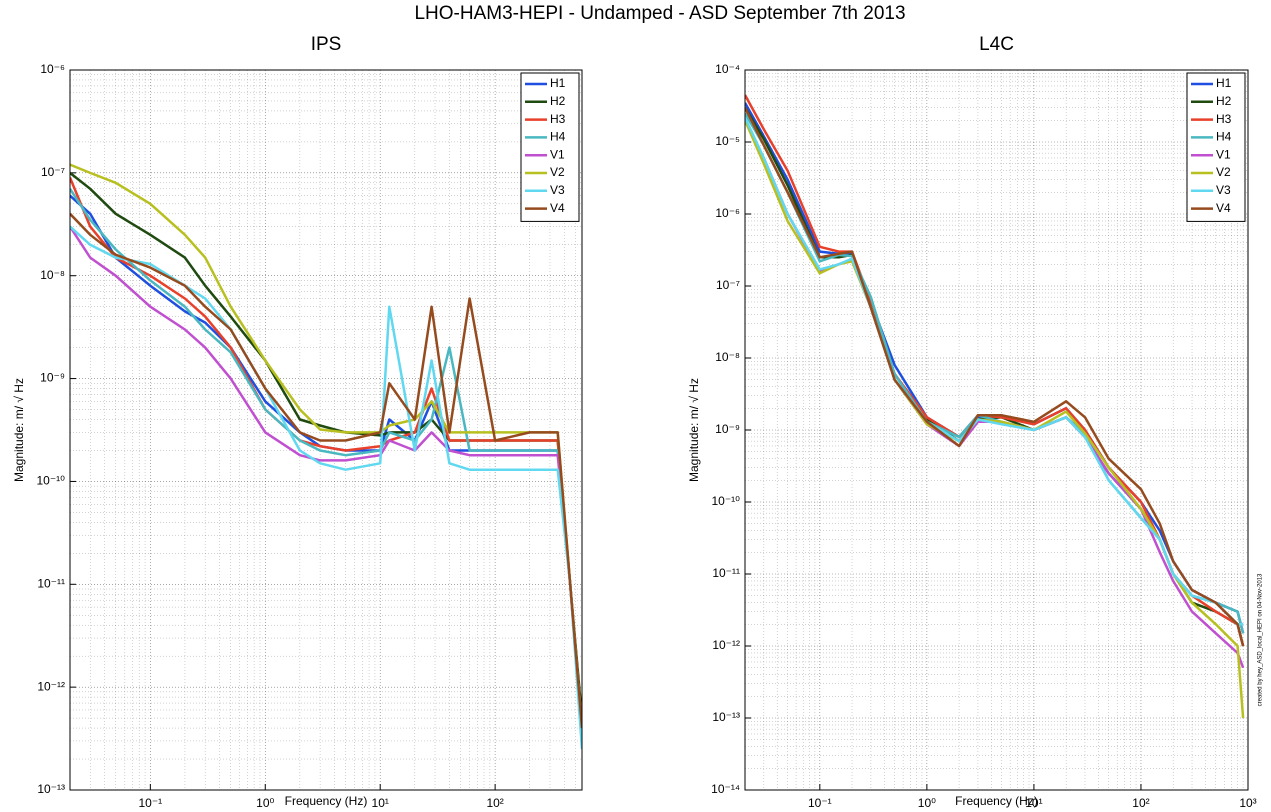 This screenshot has height=812, width=1271. What do you see at coordinates (1247, 803) in the screenshot?
I see `x-tick-label: 10³` at bounding box center [1247, 803].